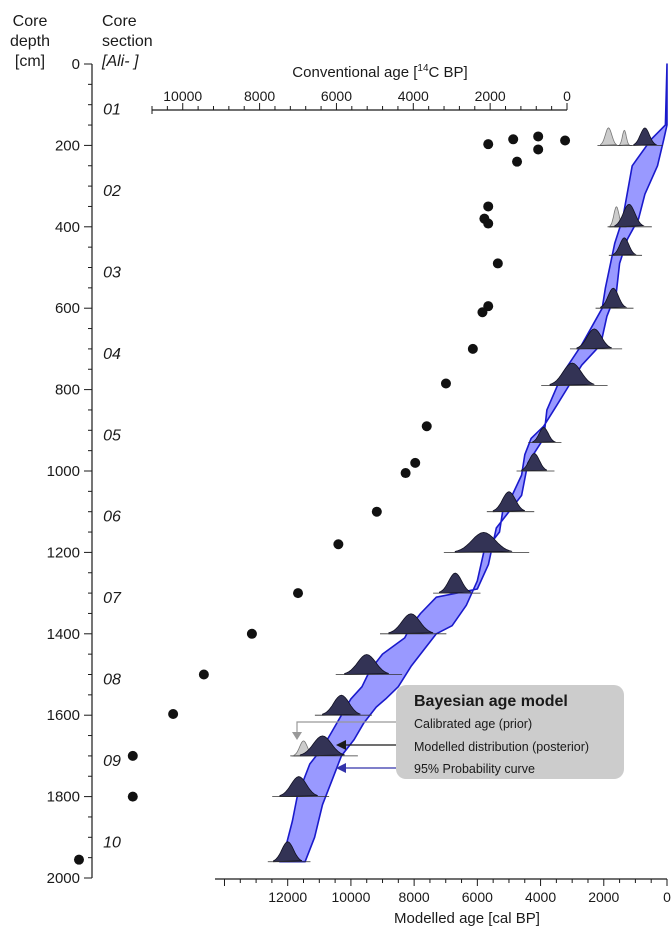 This screenshot has height=930, width=671. Describe the element at coordinates (448, 72) in the screenshot. I see `top-axis-title-suffix: C BP]` at that location.